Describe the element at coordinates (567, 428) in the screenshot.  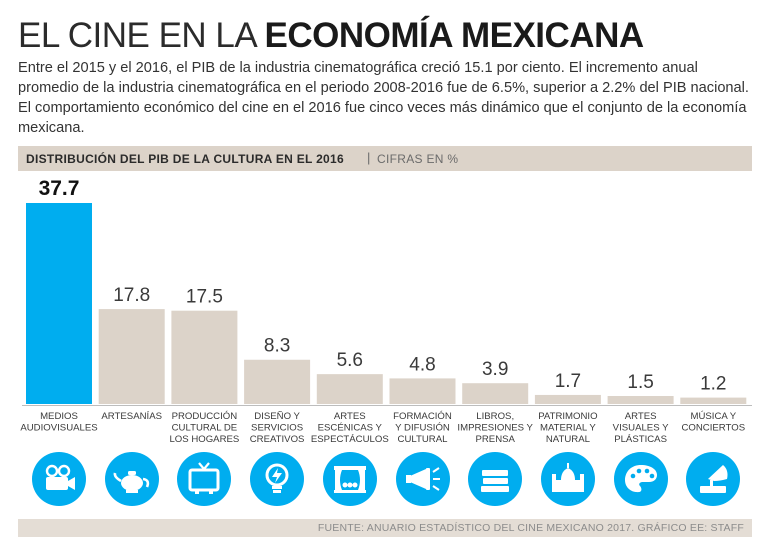
I see `category-label-7: PATRIMONIO MATERIAL Y NATURAL` at that location.